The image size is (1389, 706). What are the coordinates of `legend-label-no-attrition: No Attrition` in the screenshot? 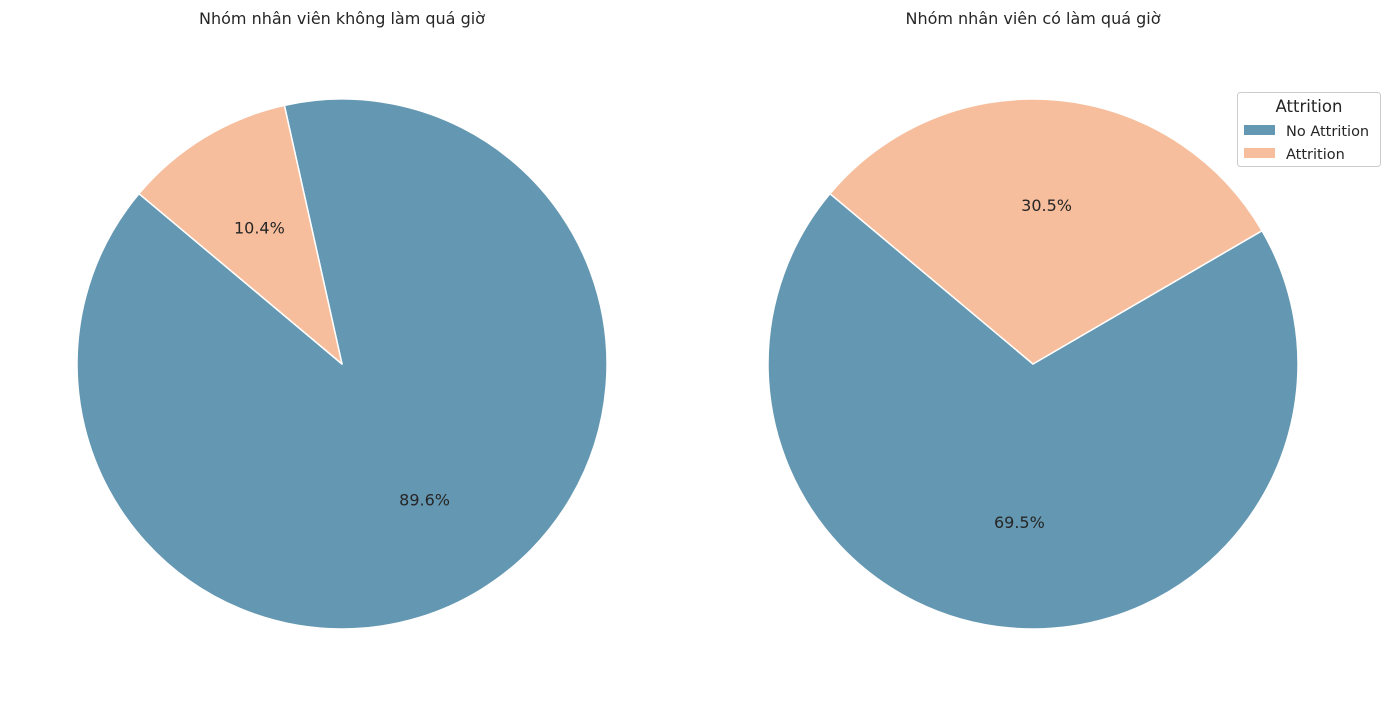 It's located at (1327, 132).